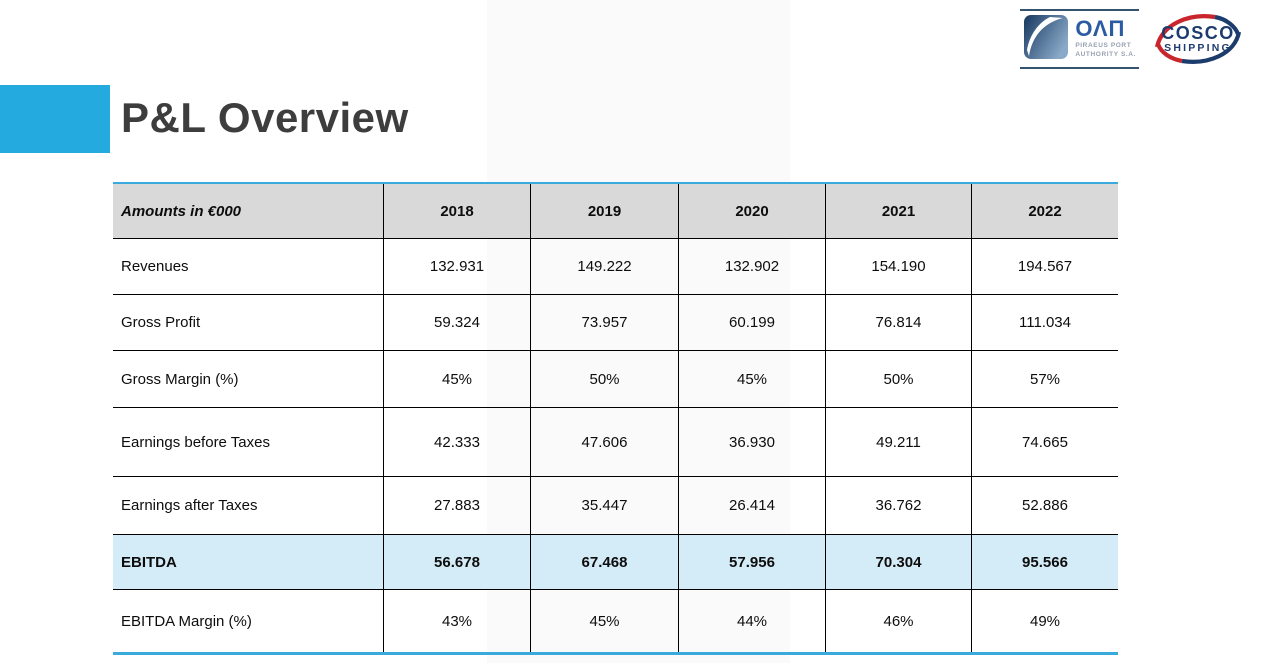 The image size is (1269, 663). What do you see at coordinates (751, 322) in the screenshot?
I see `row-value: 60.199` at bounding box center [751, 322].